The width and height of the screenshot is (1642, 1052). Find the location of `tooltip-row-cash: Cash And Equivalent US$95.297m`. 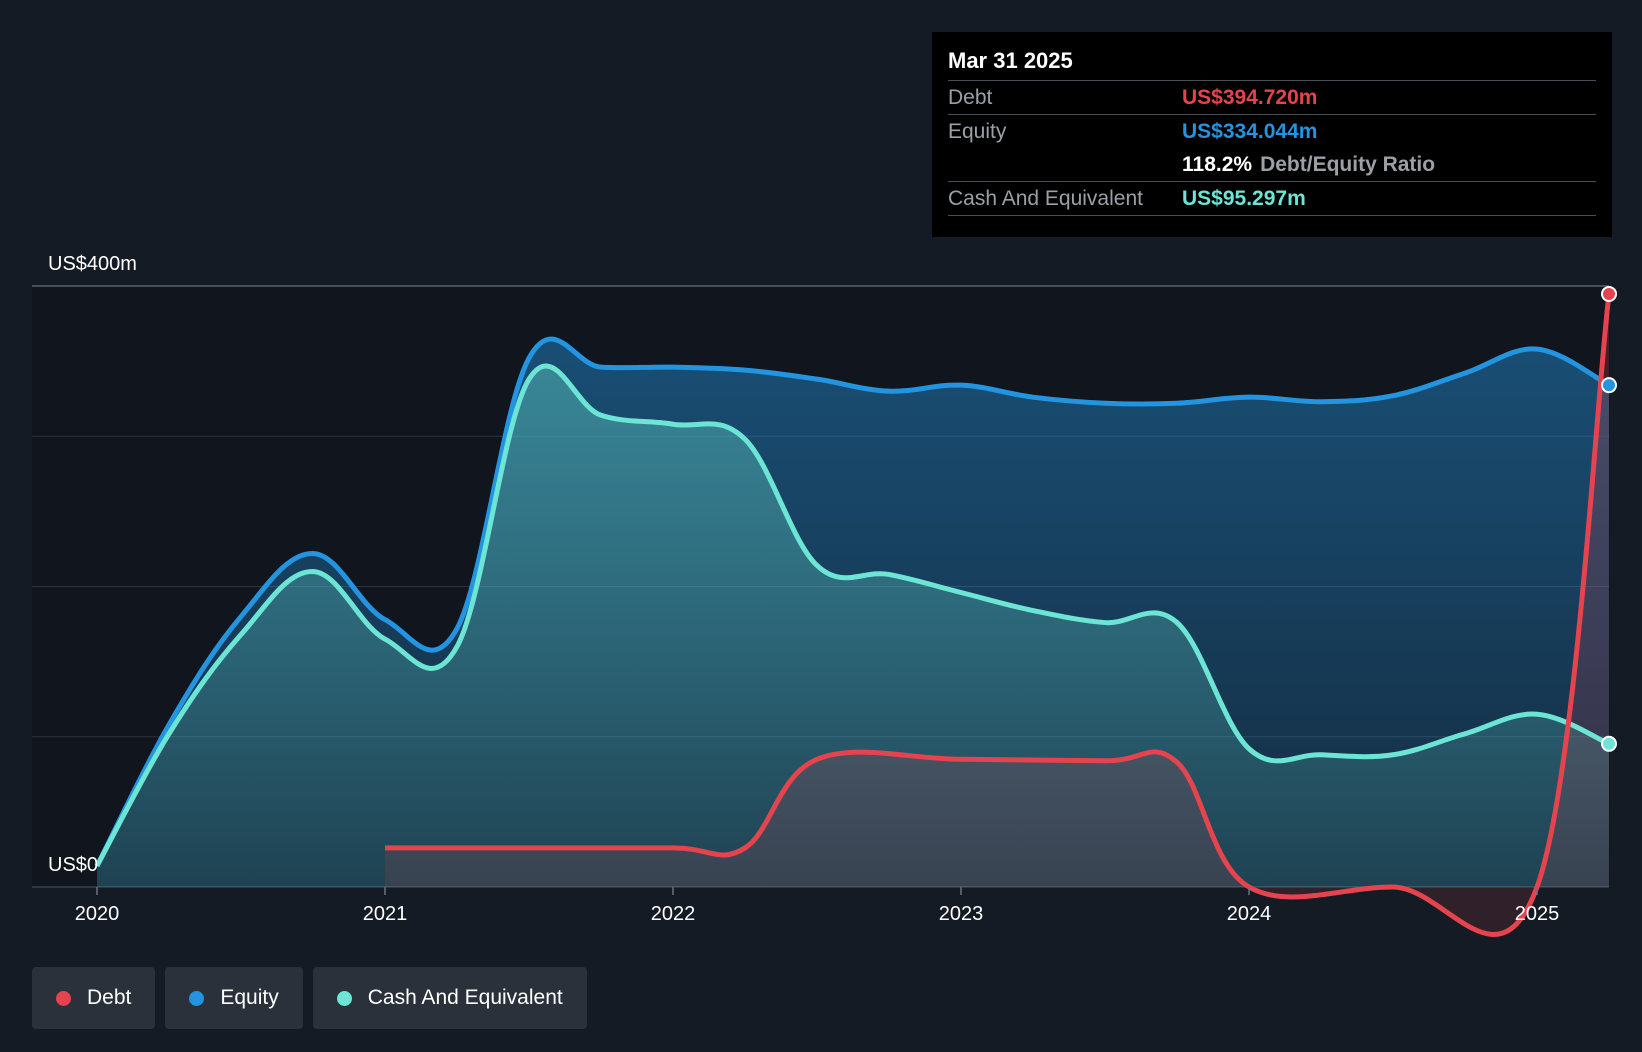

tooltip-row-cash: Cash And Equivalent US$95.297m is located at coordinates (1272, 198).